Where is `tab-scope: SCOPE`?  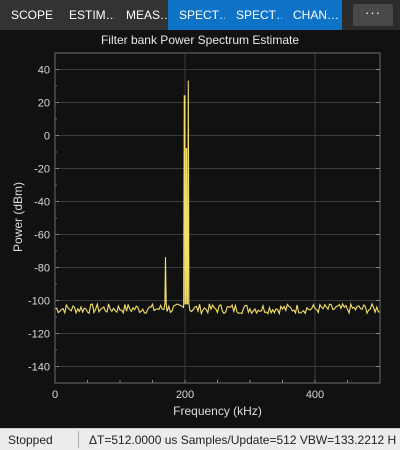
tab-scope: SCOPE is located at coordinates (29, 15).